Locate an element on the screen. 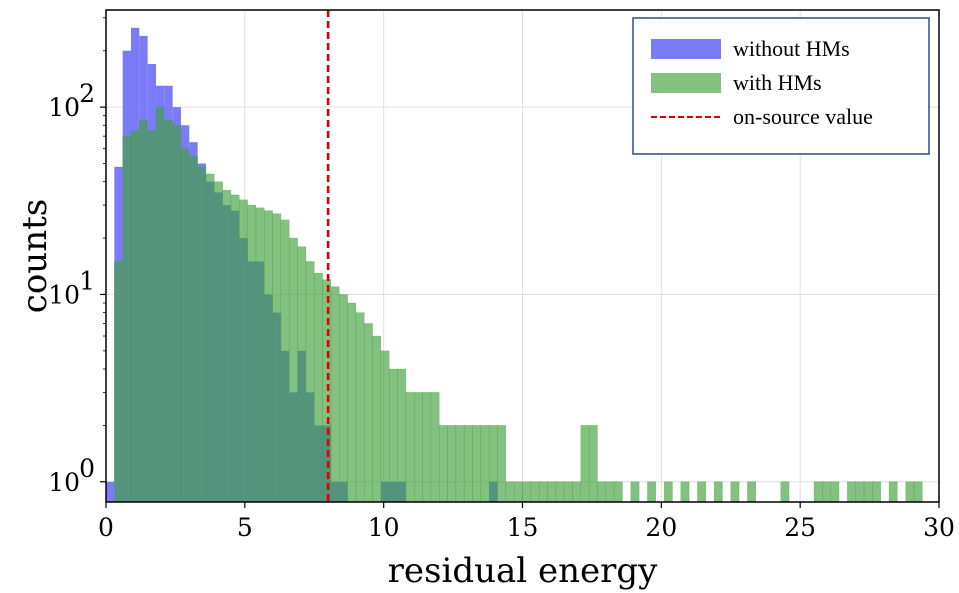  legend-label: on-source value is located at coordinates (803, 116).